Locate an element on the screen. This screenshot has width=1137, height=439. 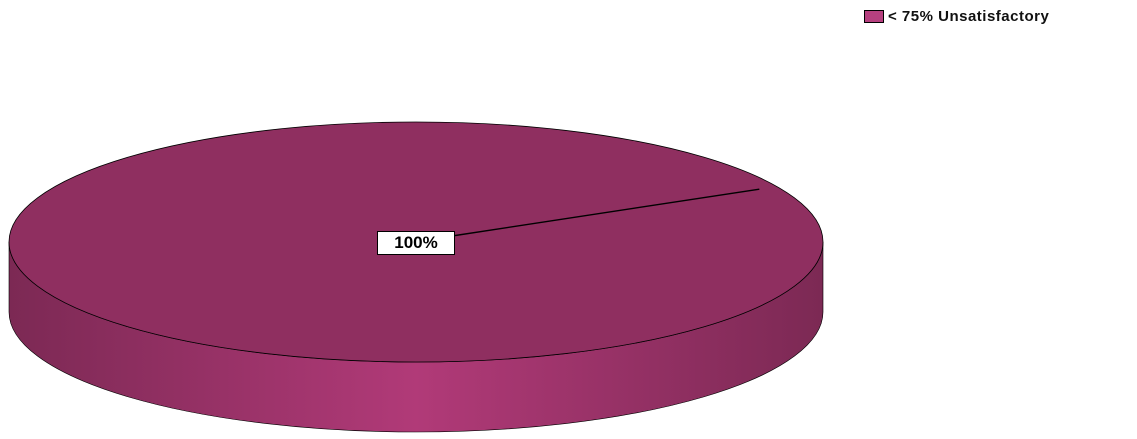
slice-data-label: 100% is located at coordinates (416, 243).